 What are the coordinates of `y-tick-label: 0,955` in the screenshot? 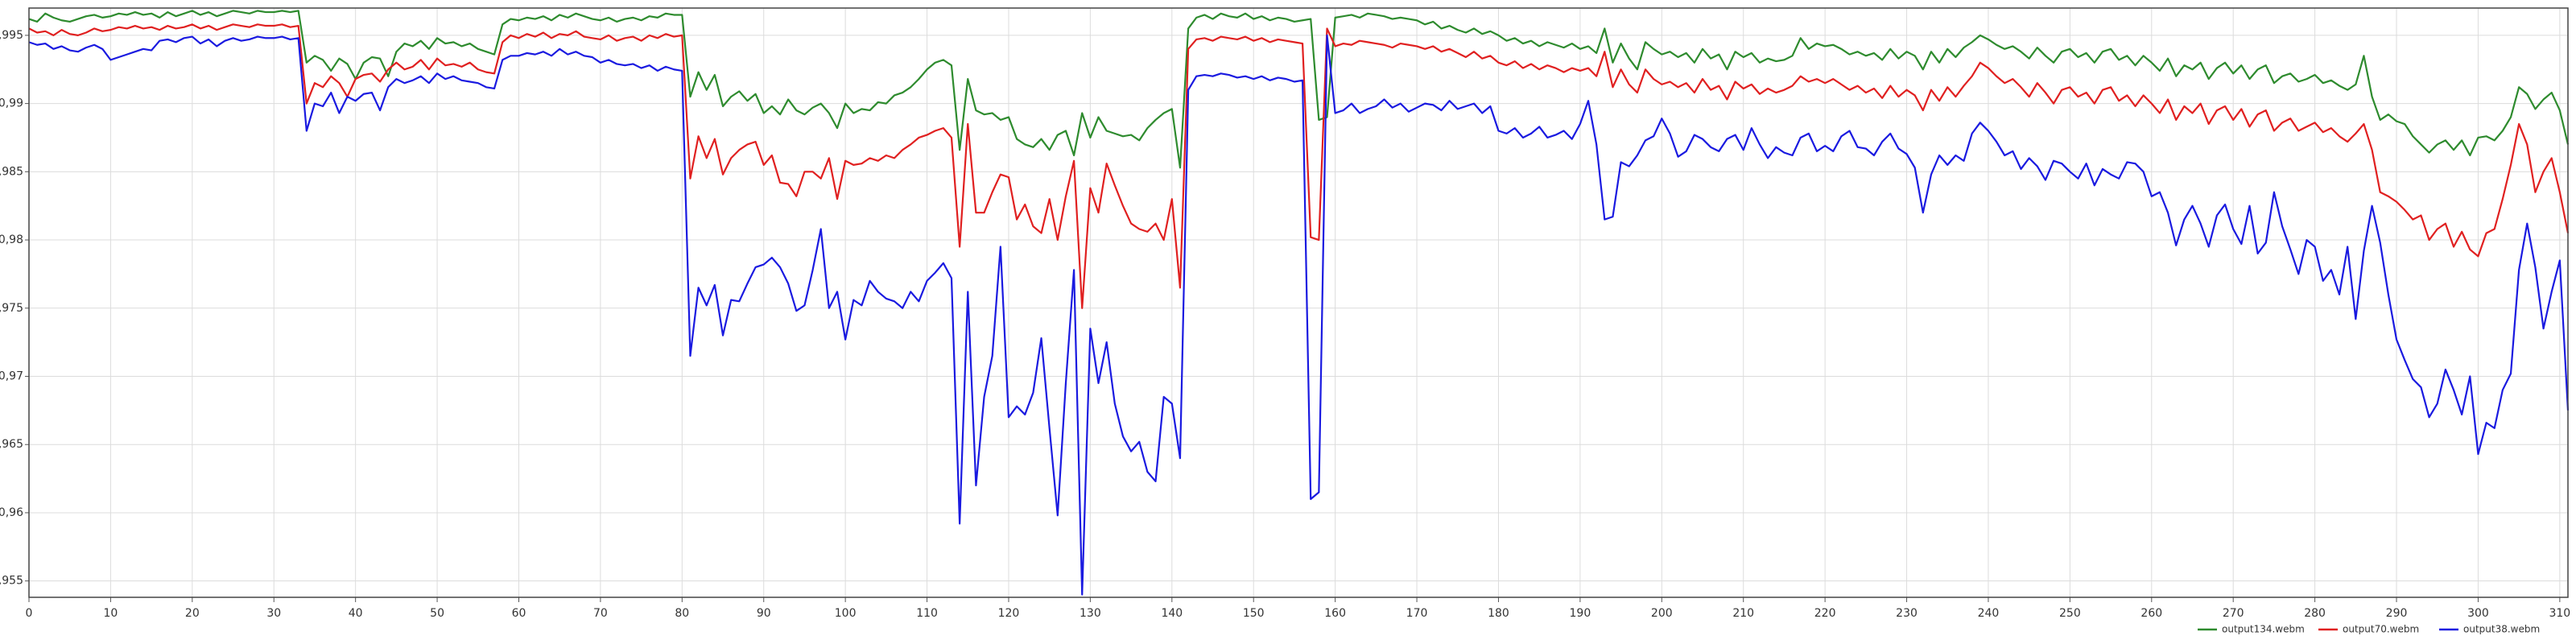 It's located at (11, 581).